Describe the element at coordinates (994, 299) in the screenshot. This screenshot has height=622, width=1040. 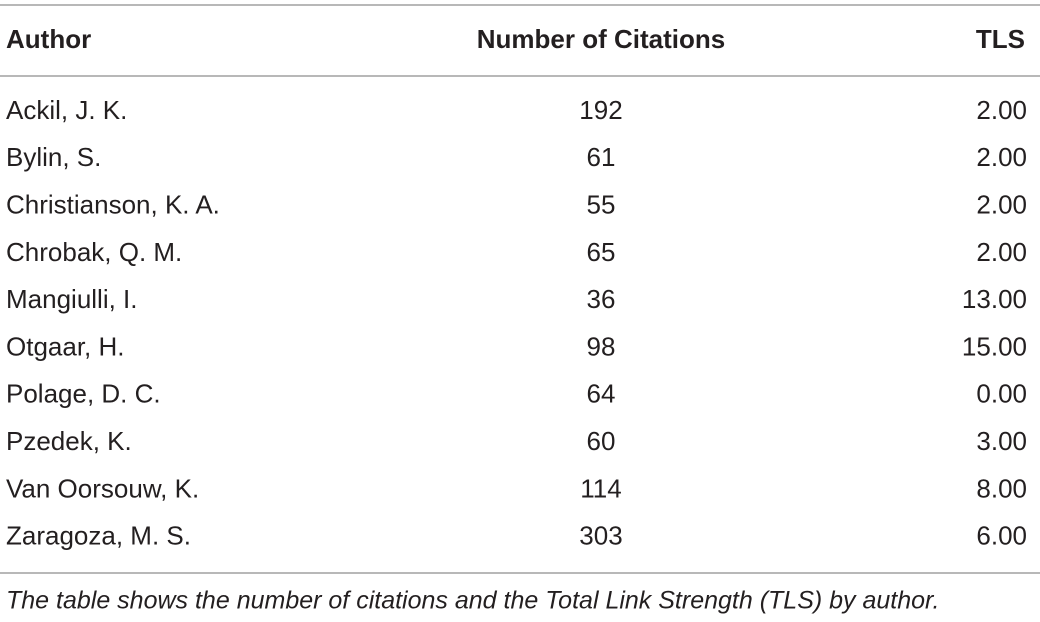
I see `cell: 13.00` at that location.